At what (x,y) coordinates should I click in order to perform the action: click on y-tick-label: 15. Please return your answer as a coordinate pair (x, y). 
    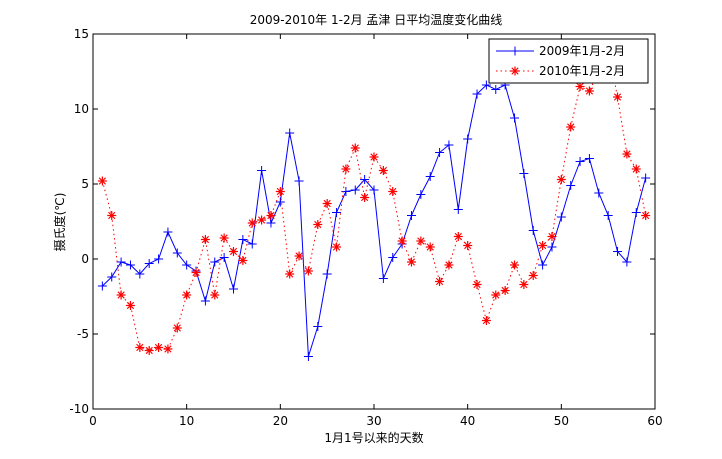
    Looking at the image, I should click on (81, 34).